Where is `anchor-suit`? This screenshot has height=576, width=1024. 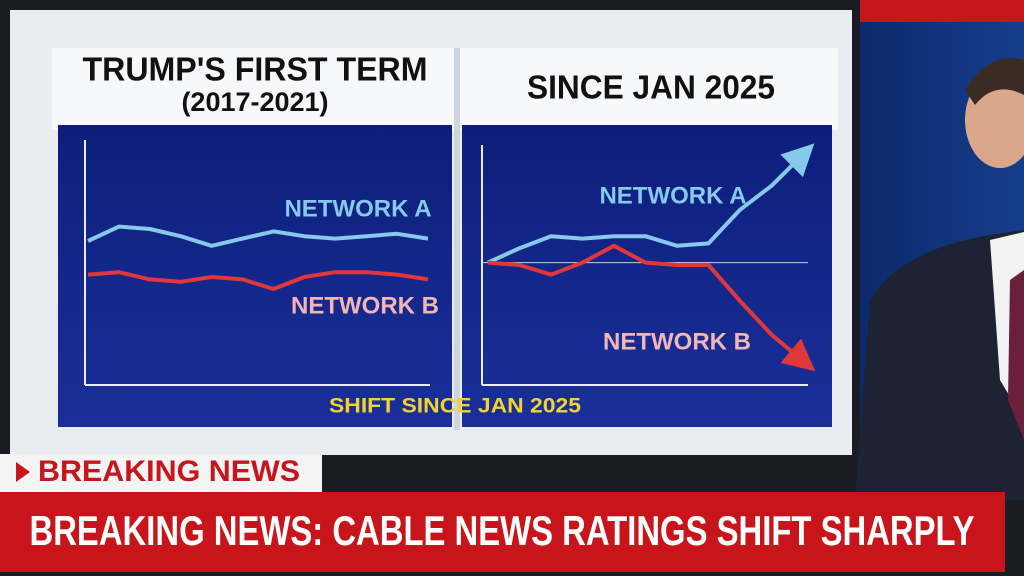
anchor-suit is located at coordinates (939, 365).